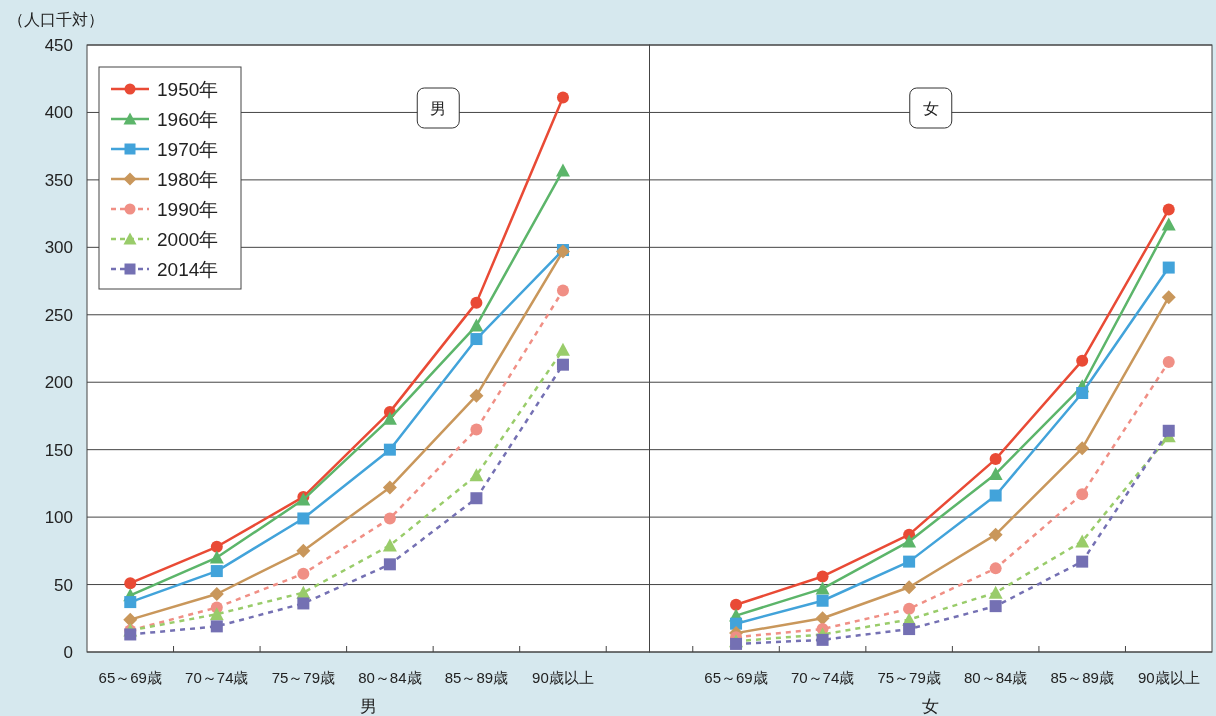  Describe the element at coordinates (58, 248) in the screenshot. I see `y-tick-label: 300` at that location.